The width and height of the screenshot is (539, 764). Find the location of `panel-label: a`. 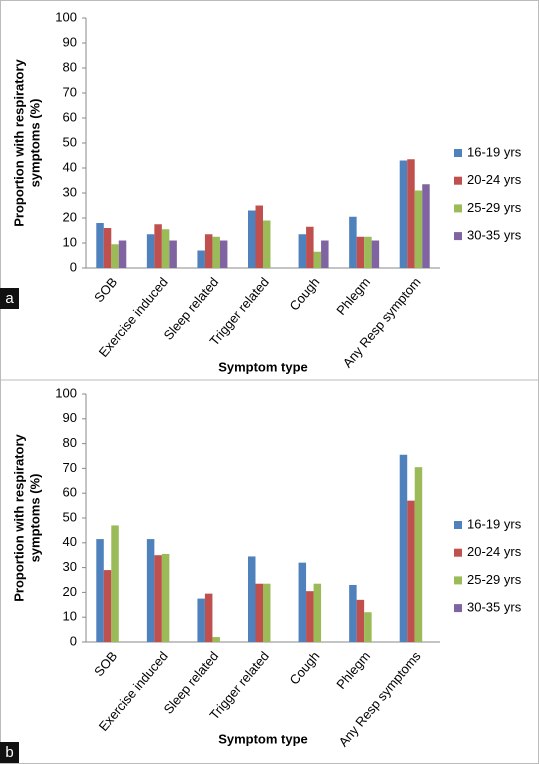

panel-label: a is located at coordinates (9, 298).